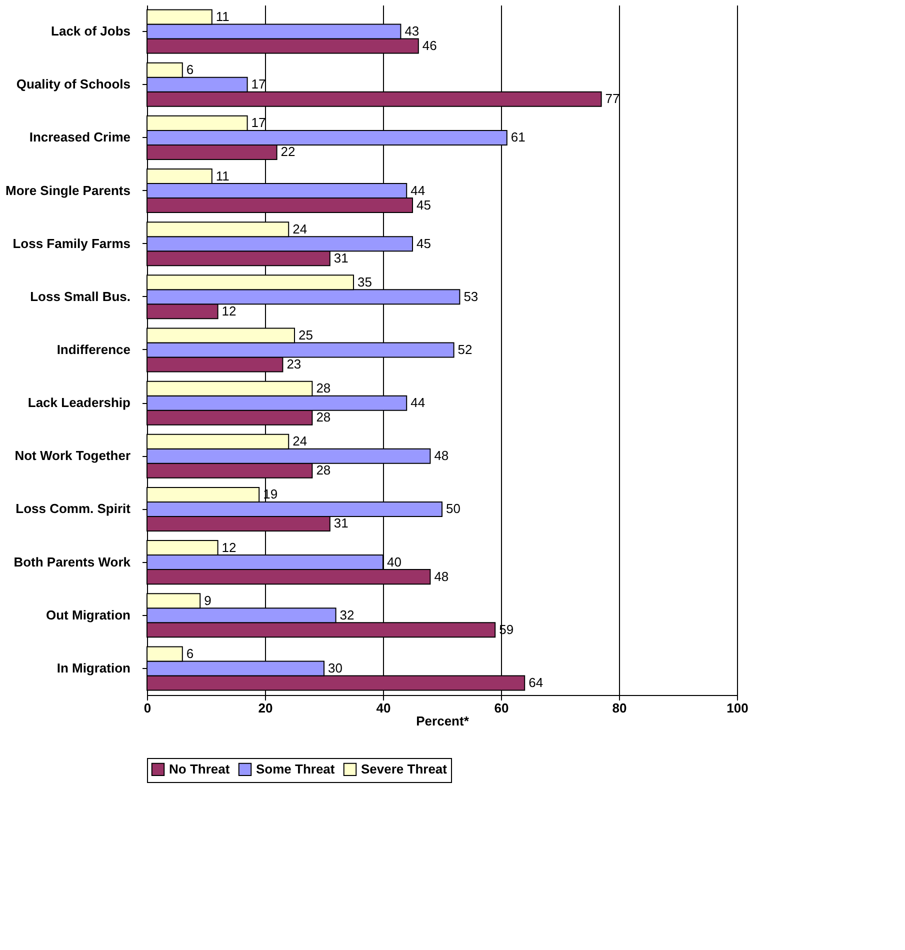  What do you see at coordinates (148, 708) in the screenshot?
I see `x-tick-label: 0` at bounding box center [148, 708].